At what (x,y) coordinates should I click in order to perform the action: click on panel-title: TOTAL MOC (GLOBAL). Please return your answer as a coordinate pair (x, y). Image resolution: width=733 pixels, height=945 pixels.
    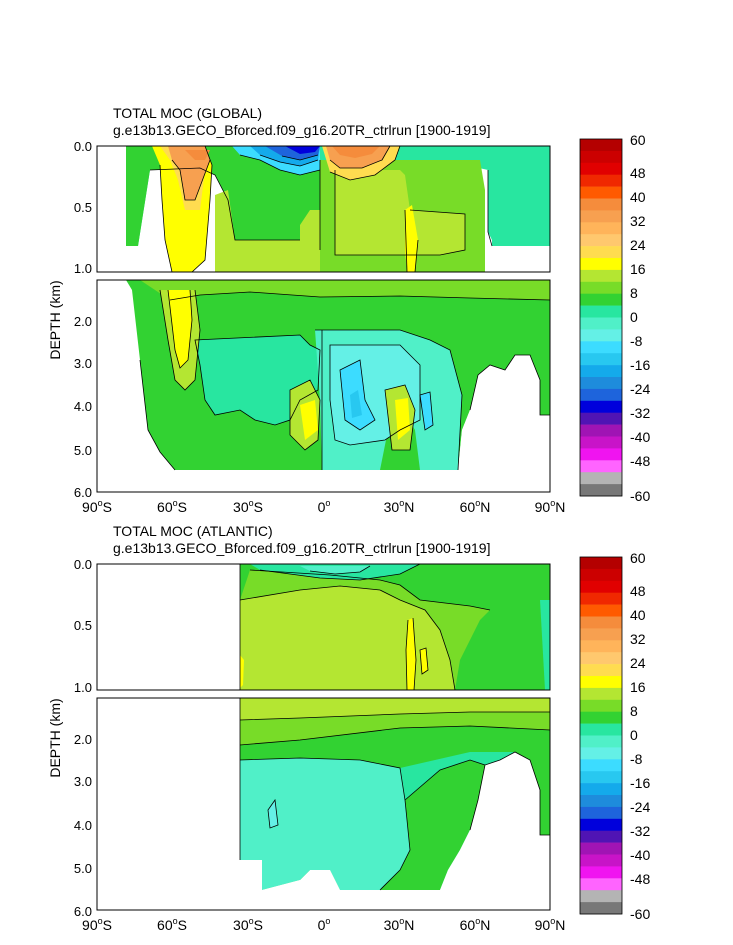
    Looking at the image, I should click on (187, 113).